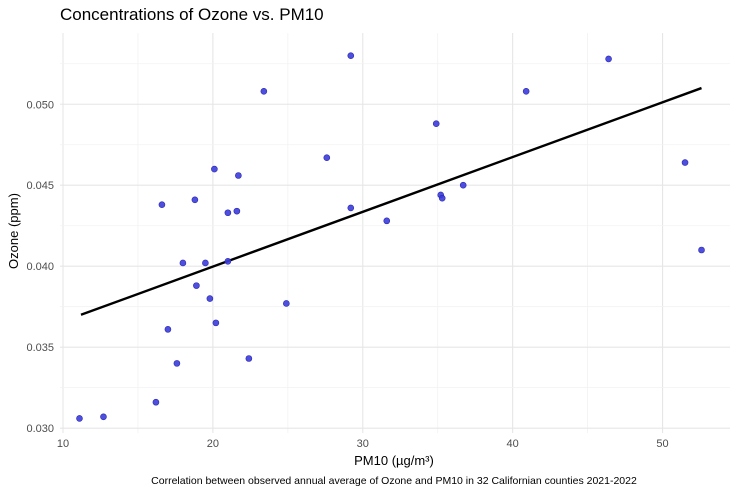 This screenshot has width=737, height=492. What do you see at coordinates (63, 444) in the screenshot?
I see `x-tick-label: 10` at bounding box center [63, 444].